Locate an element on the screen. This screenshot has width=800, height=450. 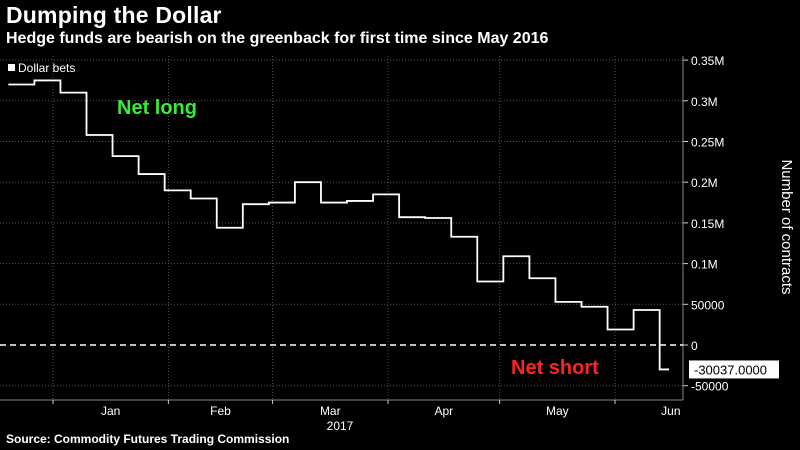
legend-swatch is located at coordinates (11, 67).